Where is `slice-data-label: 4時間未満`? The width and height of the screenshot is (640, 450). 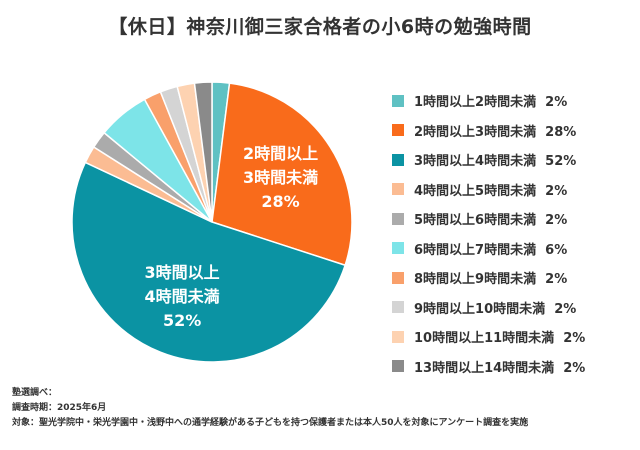
slice-data-label: 4時間未満 is located at coordinates (182, 296).